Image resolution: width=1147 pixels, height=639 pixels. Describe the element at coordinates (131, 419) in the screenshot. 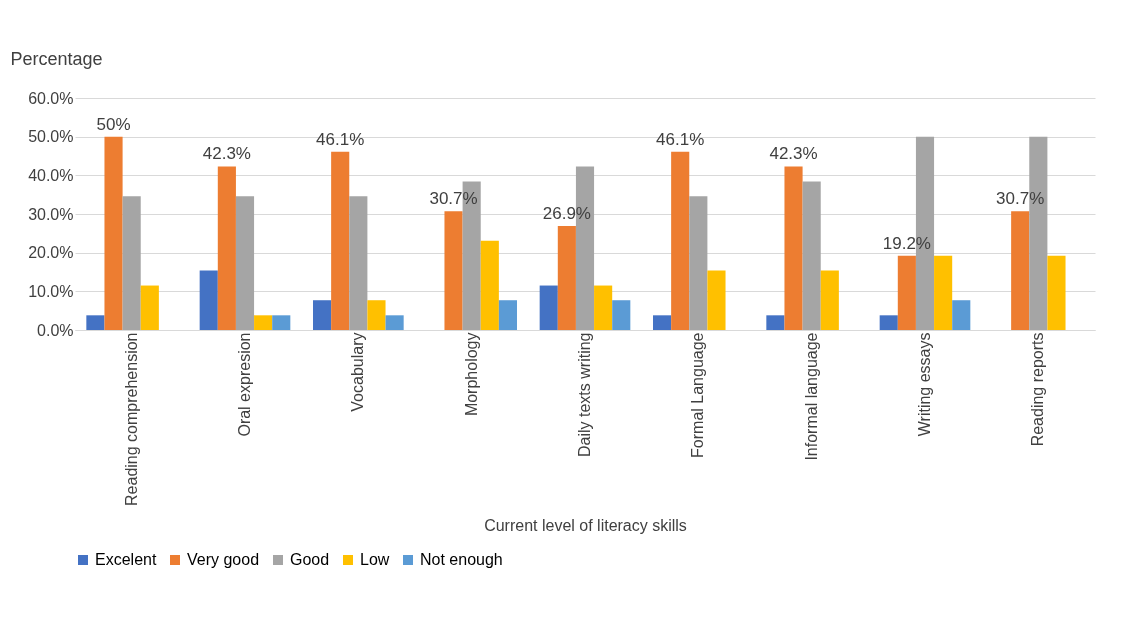

I see `x-tick-label: Reading comprehension` at that location.